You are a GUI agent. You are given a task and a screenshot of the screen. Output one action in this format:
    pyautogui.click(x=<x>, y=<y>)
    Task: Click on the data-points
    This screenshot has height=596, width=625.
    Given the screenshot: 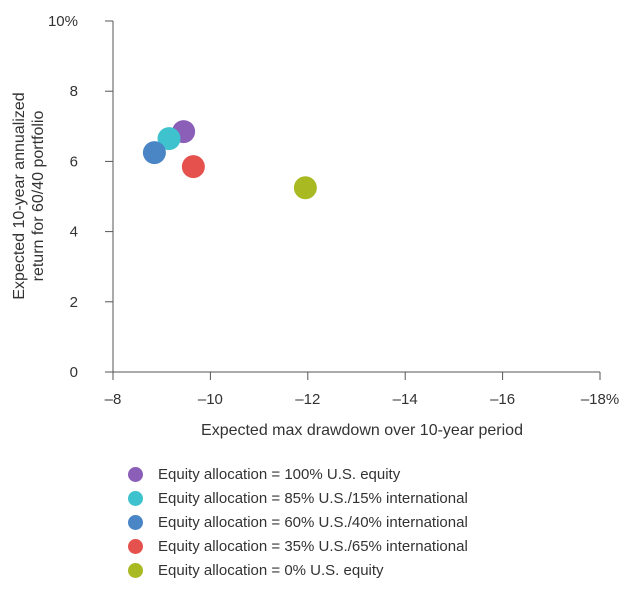 What is the action you would take?
    pyautogui.click(x=229, y=160)
    